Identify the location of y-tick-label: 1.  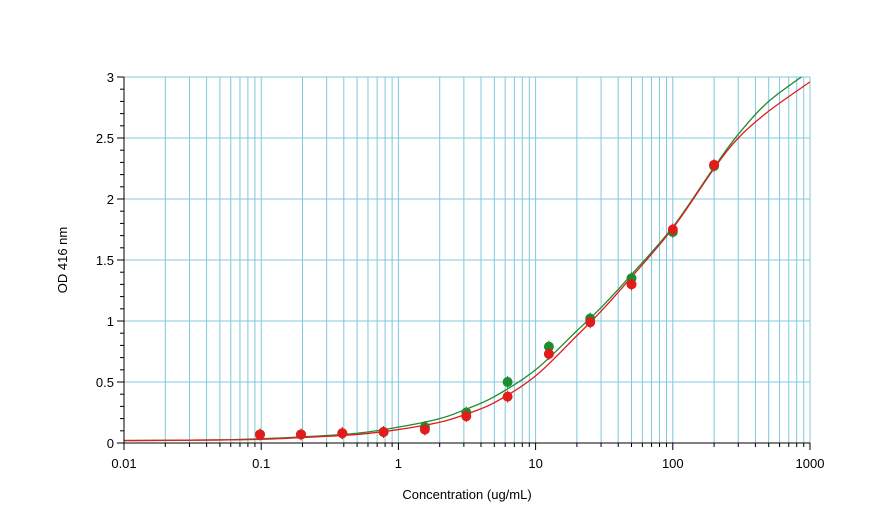
(110, 321).